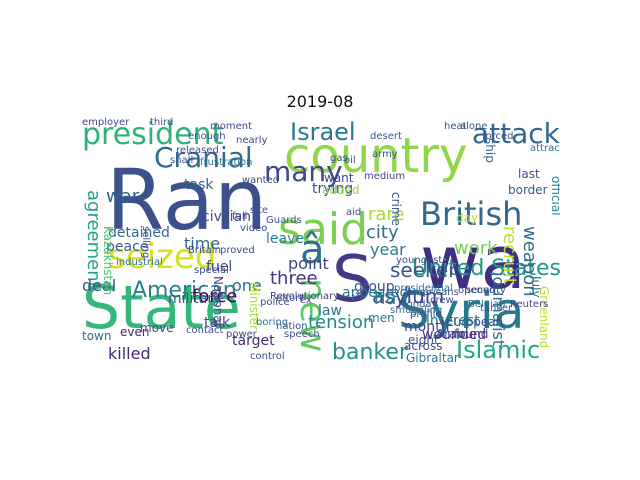  What do you see at coordinates (461, 311) in the screenshot?
I see `cloud-word: Syria` at bounding box center [461, 311].